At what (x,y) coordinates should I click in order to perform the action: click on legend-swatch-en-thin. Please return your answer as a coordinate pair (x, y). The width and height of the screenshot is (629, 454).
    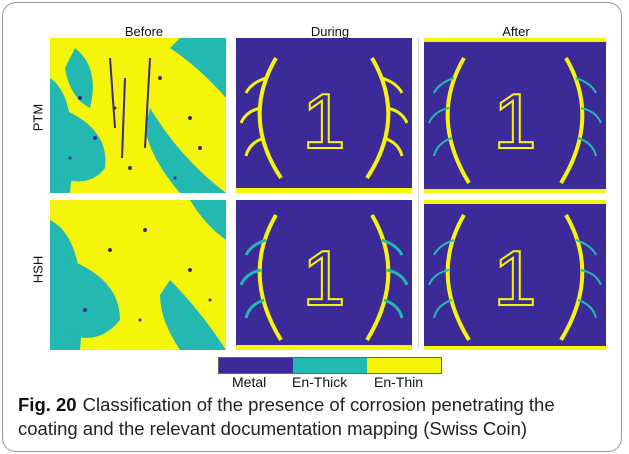
    Looking at the image, I should click on (404, 365).